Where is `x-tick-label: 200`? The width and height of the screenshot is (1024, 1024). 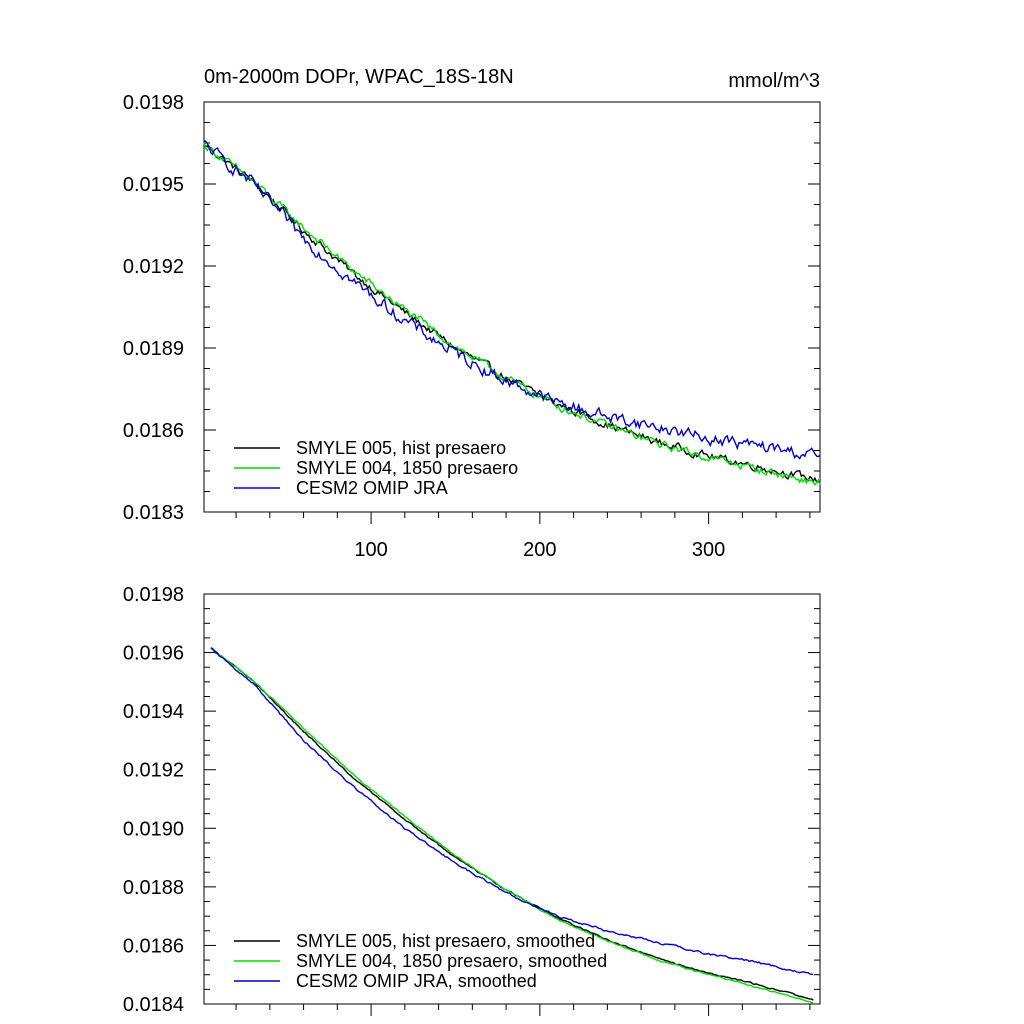 x-tick-label: 200 is located at coordinates (539, 550).